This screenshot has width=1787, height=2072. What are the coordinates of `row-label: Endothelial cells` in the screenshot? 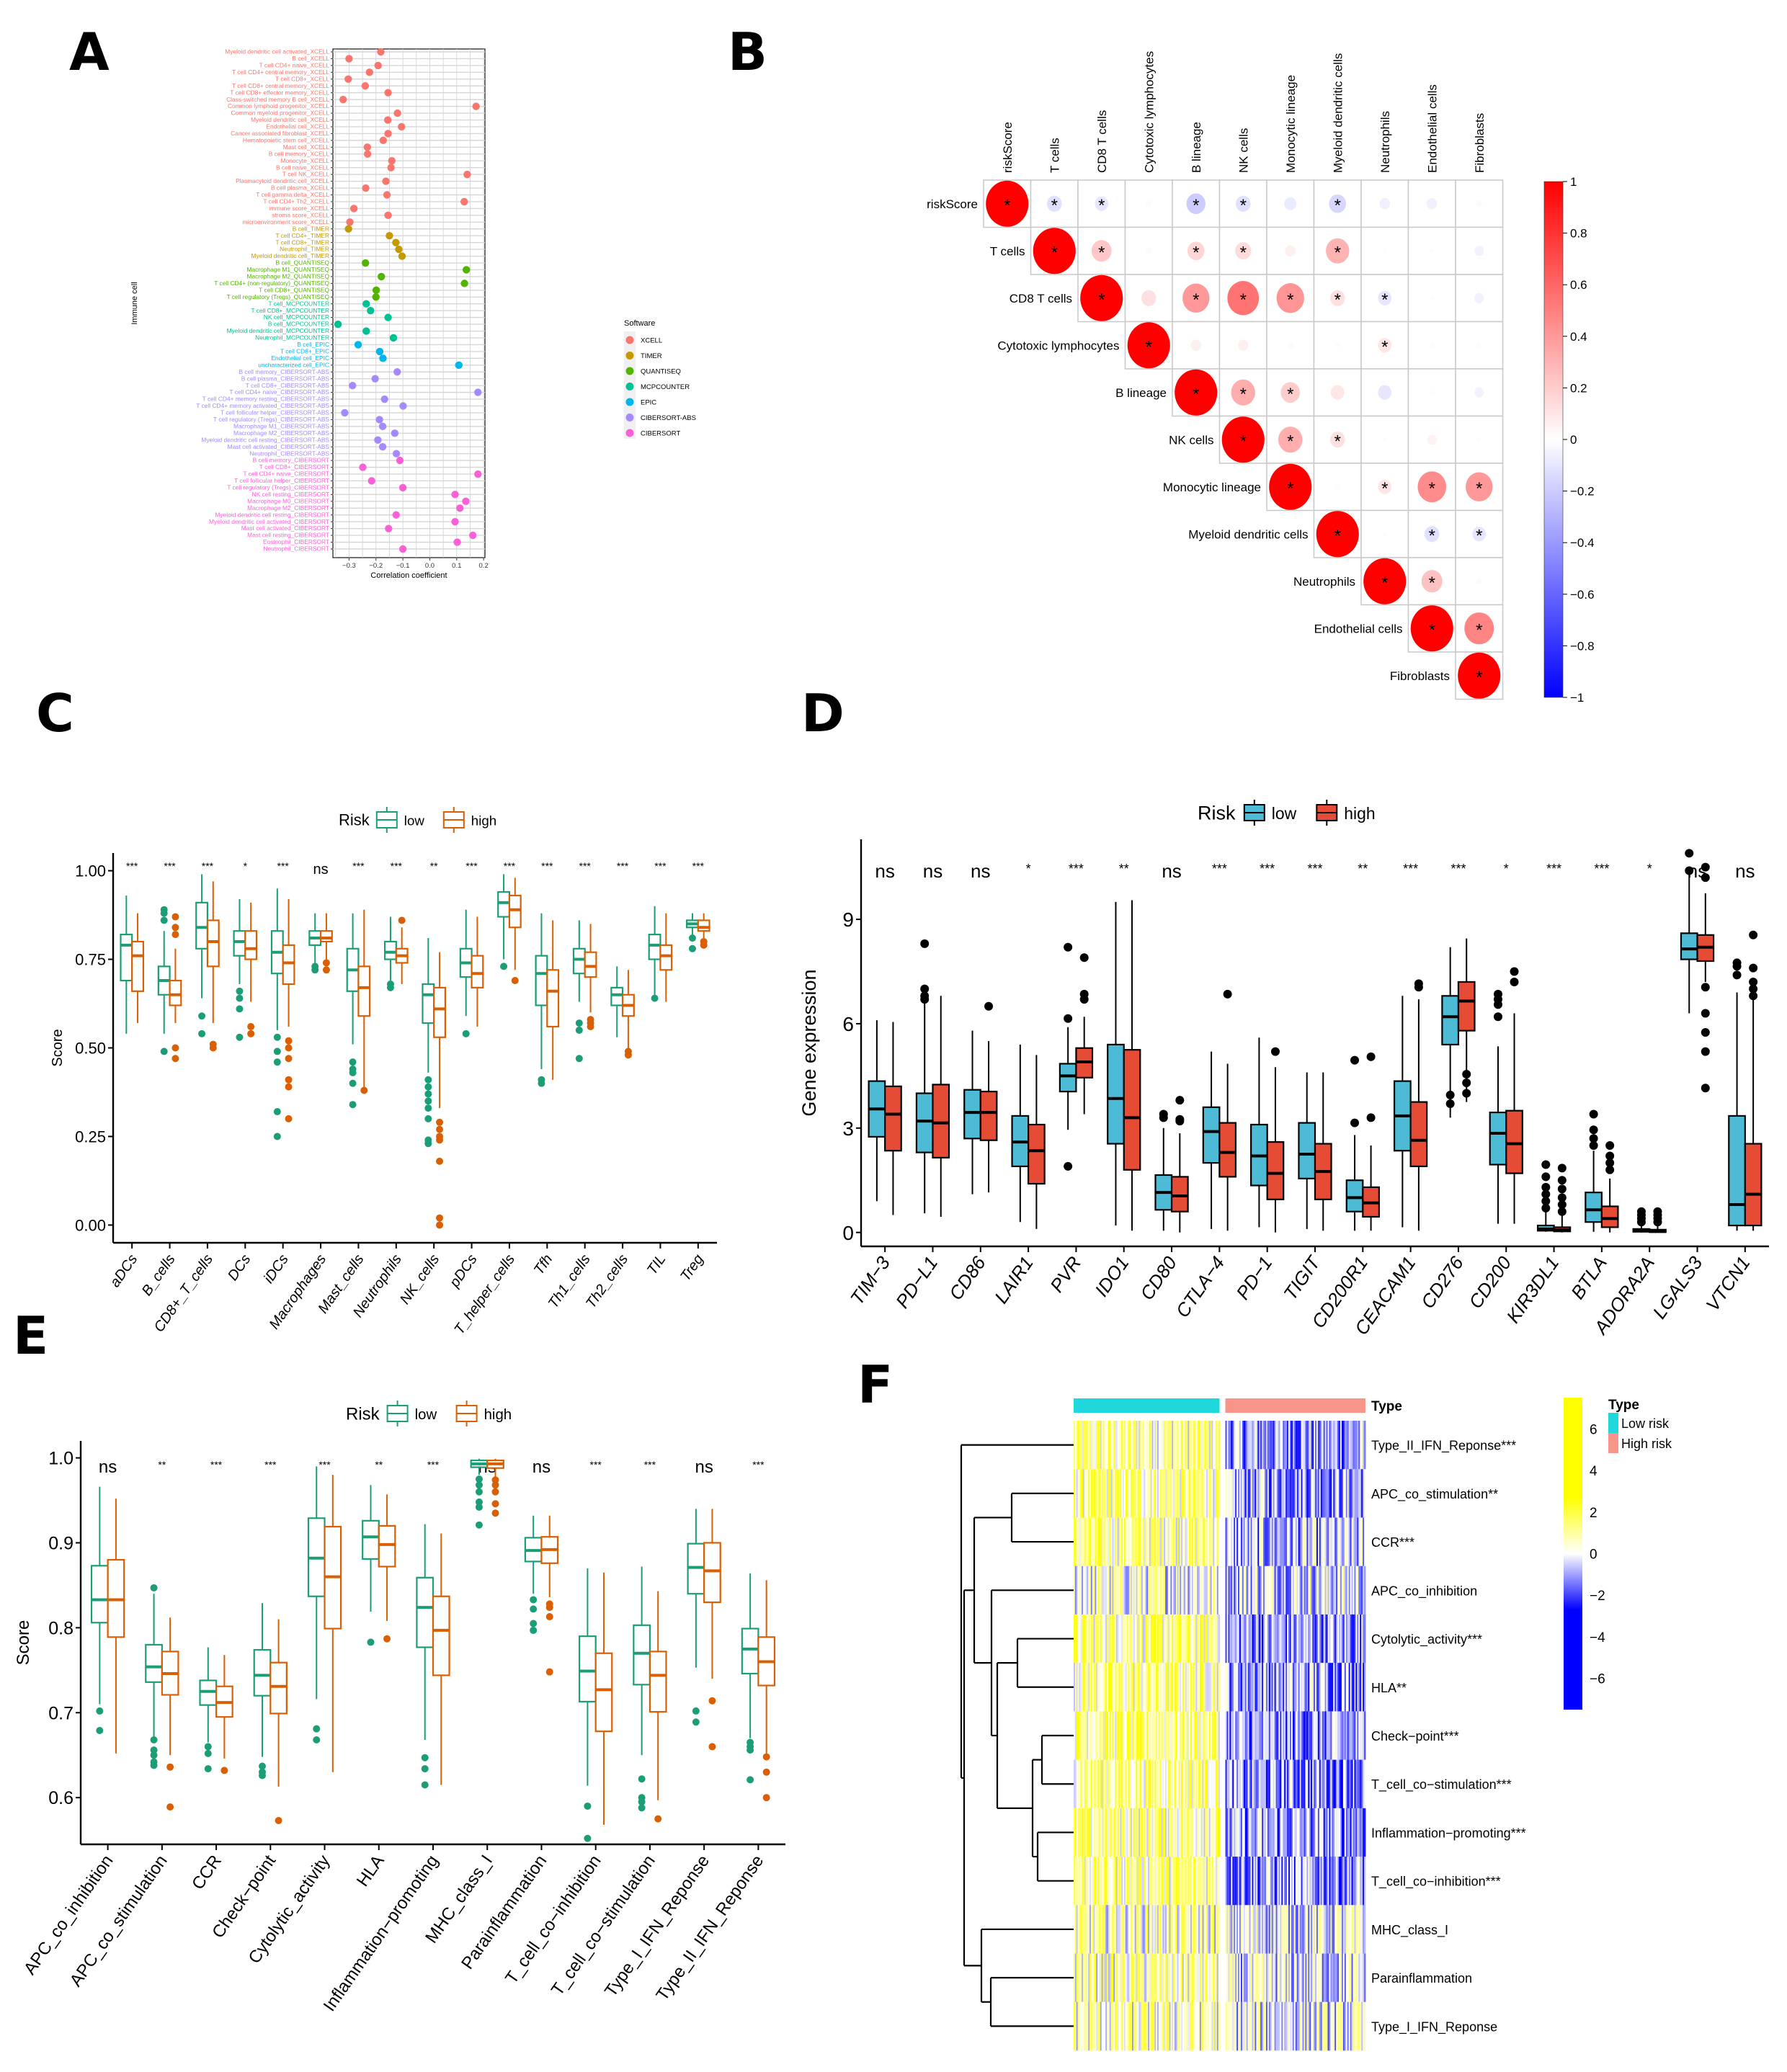 It's located at (1358, 628).